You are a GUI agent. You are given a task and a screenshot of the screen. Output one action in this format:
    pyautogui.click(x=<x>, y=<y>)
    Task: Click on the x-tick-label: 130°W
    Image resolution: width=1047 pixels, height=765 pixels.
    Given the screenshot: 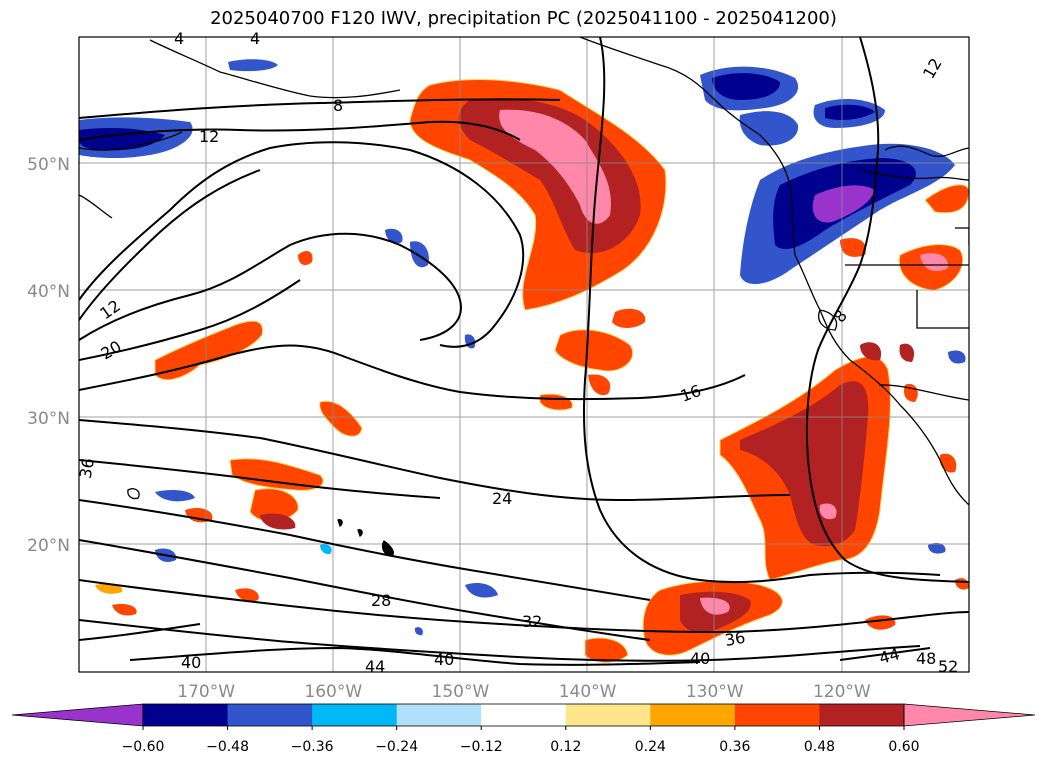 What is the action you would take?
    pyautogui.click(x=715, y=692)
    